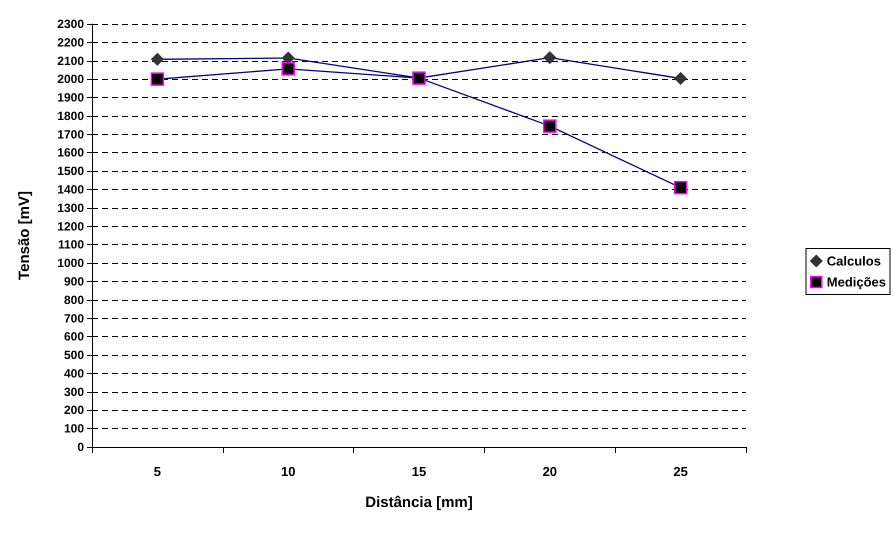 Image resolution: width=894 pixels, height=543 pixels. What do you see at coordinates (70, 42) in the screenshot?
I see `y-tick-label: 2200` at bounding box center [70, 42].